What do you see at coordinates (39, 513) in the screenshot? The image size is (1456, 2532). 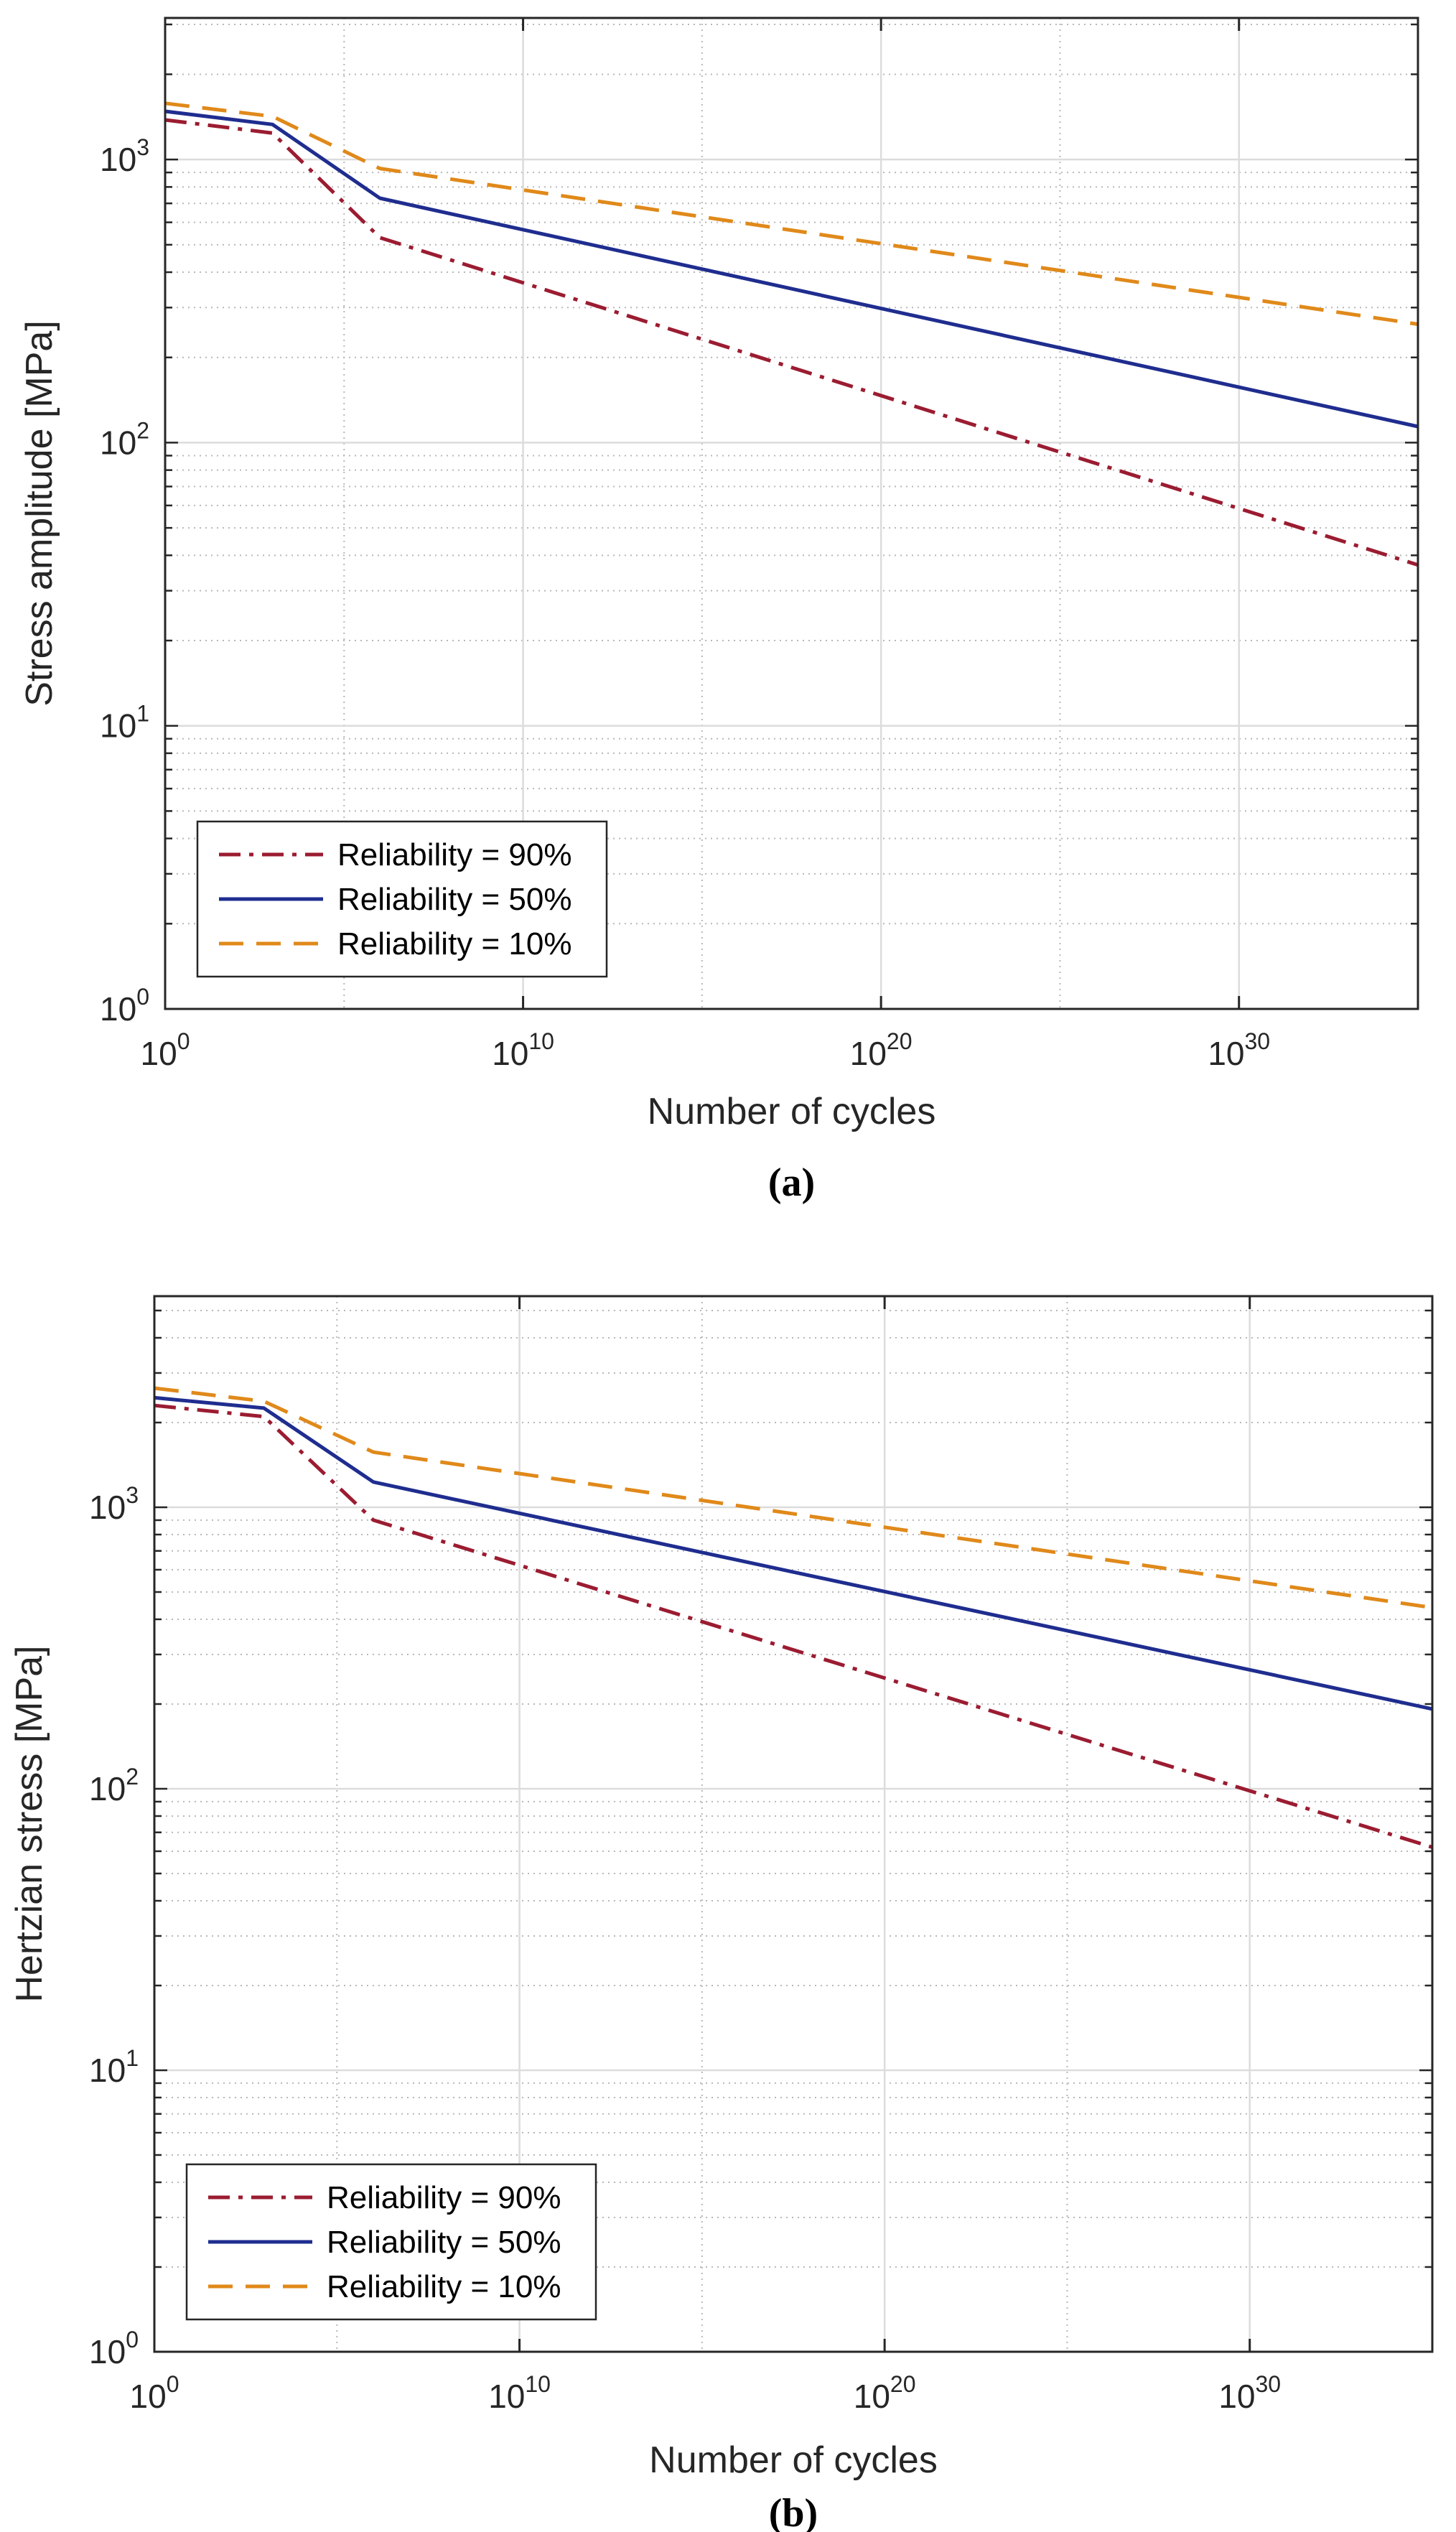 I see `y-axis-label: Stress amplitude [MPa]` at bounding box center [39, 513].